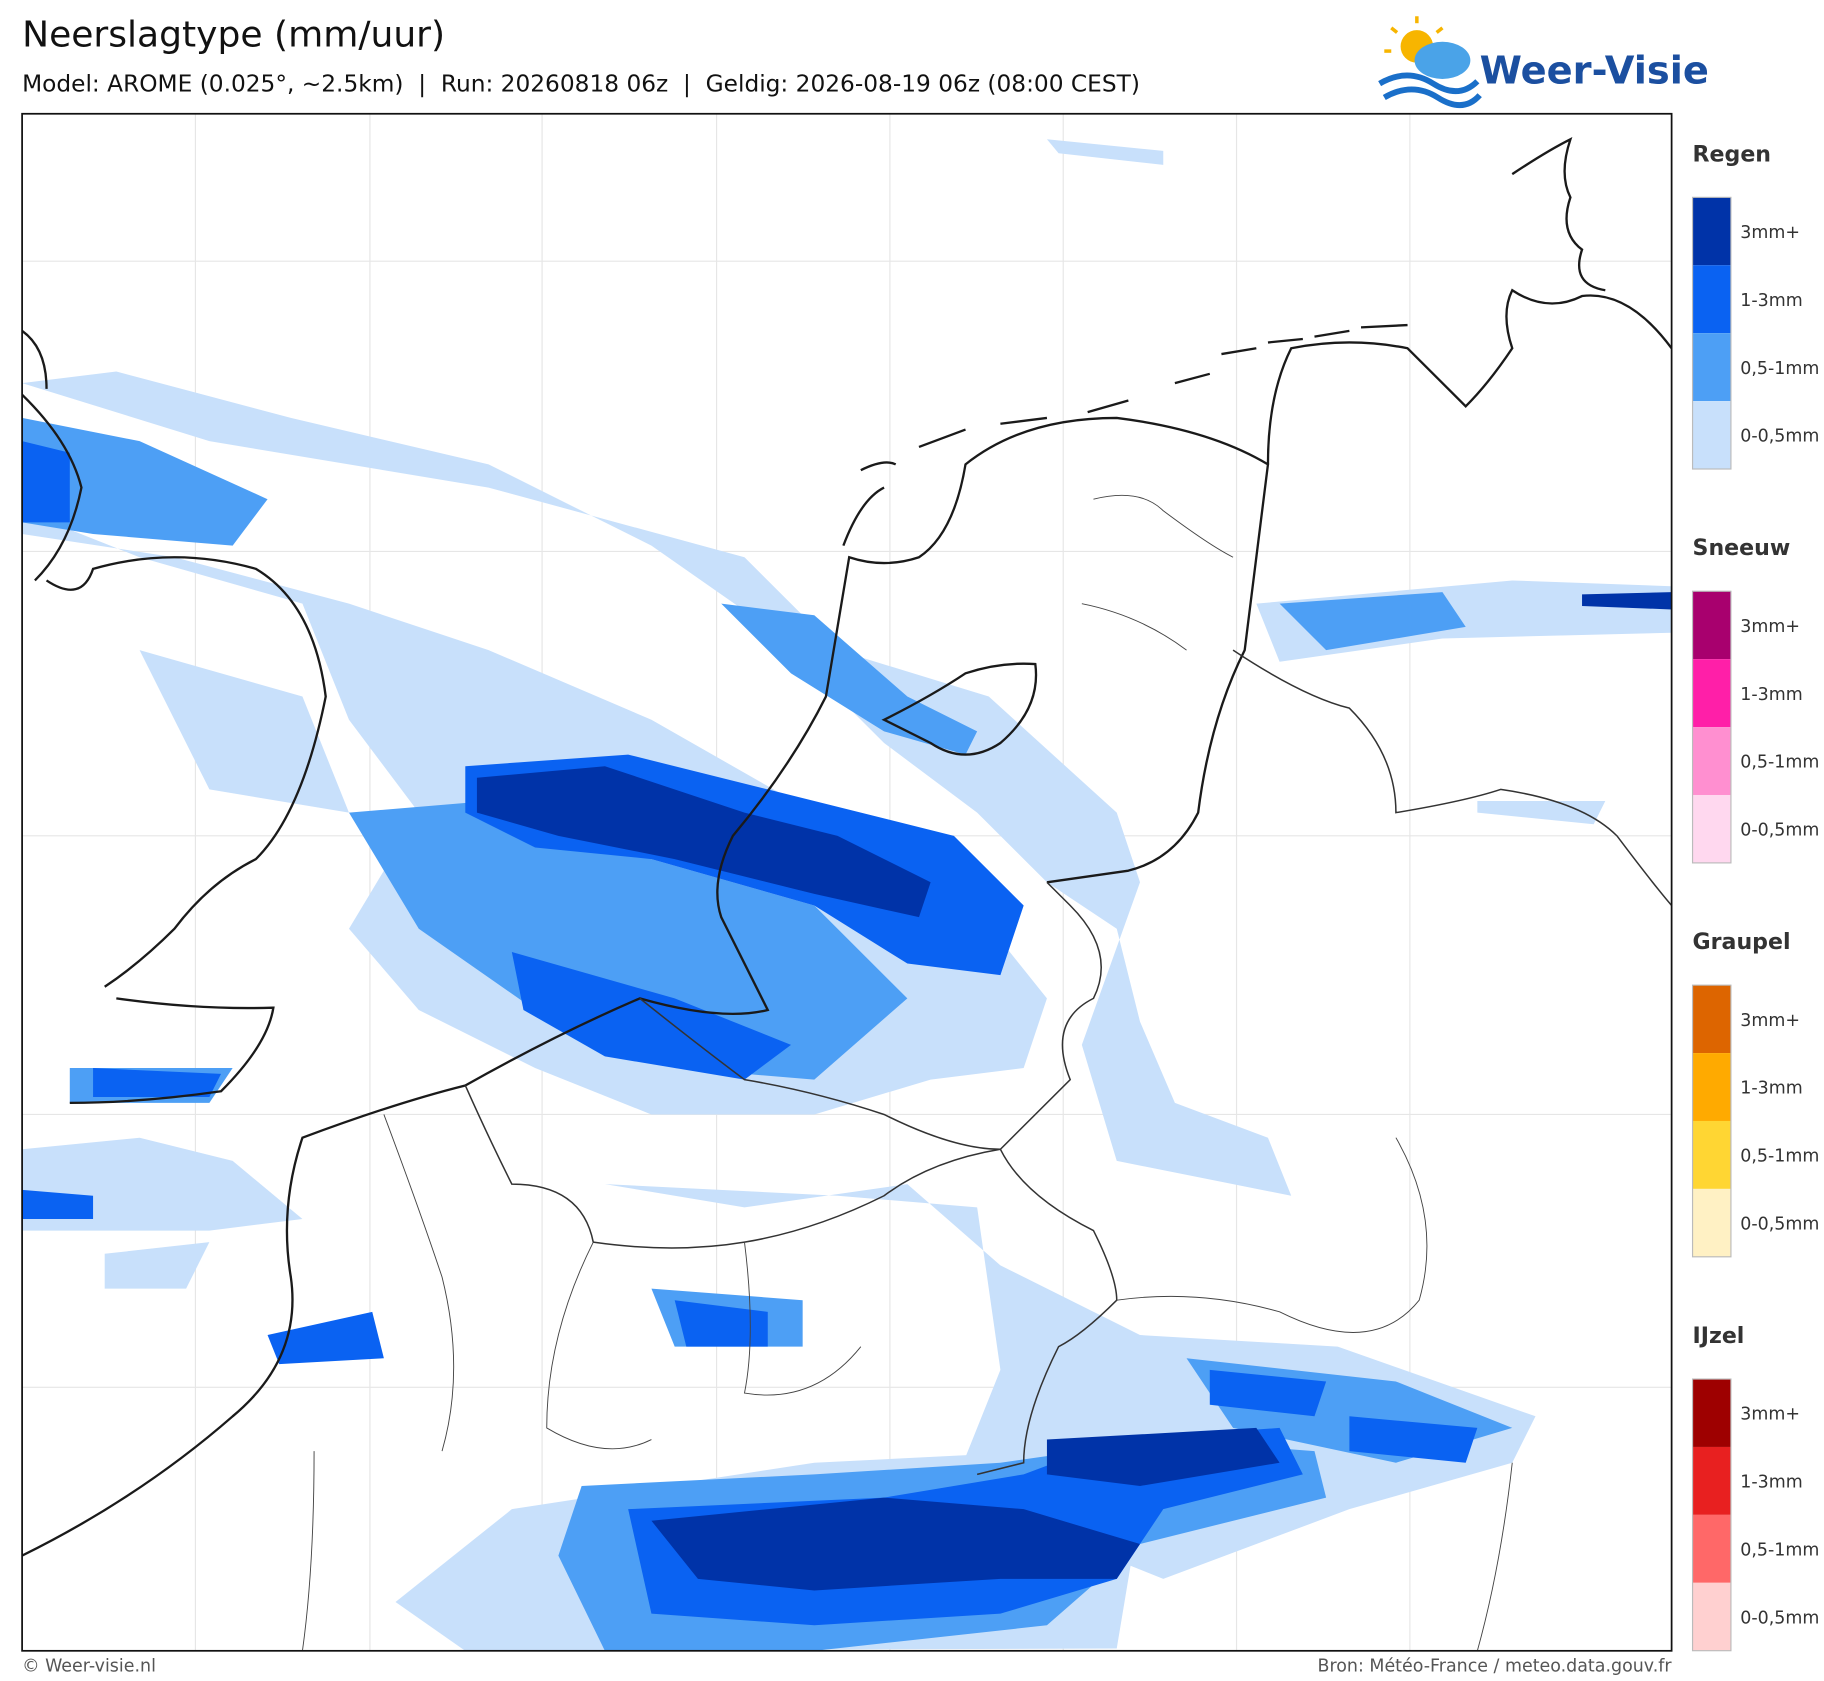 The height and width of the screenshot is (1681, 1824). Describe the element at coordinates (1495, 1667) in the screenshot. I see `footer-right: Bron: Météo-France / meteo.data.gouv.fr` at that location.